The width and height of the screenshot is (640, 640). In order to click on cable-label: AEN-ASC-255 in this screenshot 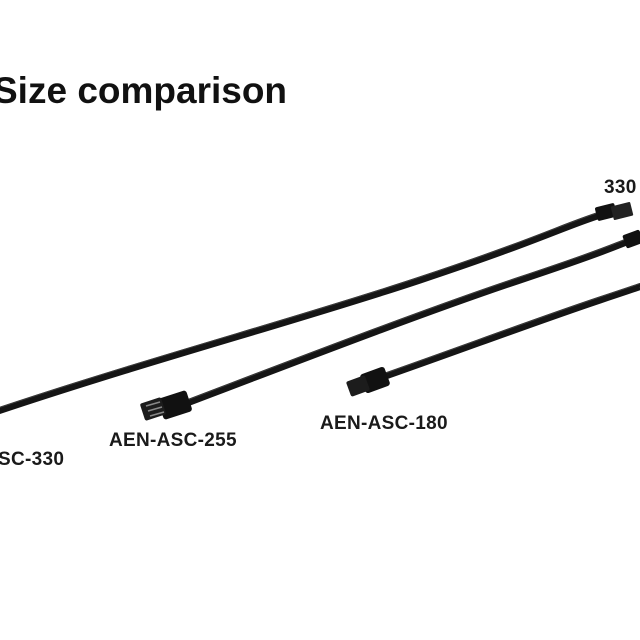, I will do `click(173, 440)`.